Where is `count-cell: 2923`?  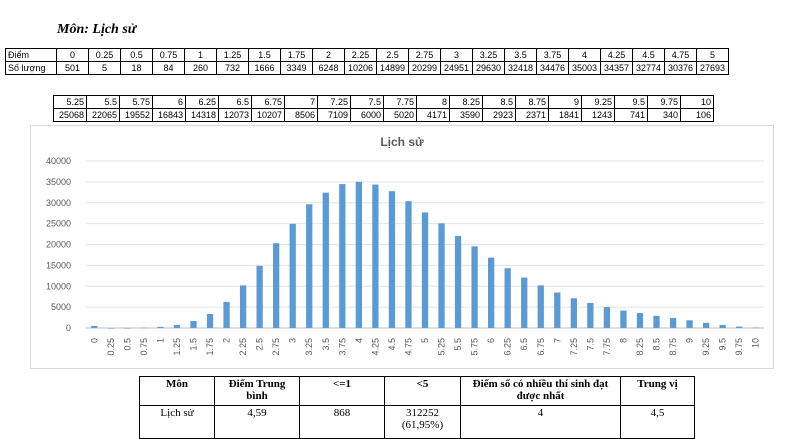
count-cell: 2923 is located at coordinates (499, 115).